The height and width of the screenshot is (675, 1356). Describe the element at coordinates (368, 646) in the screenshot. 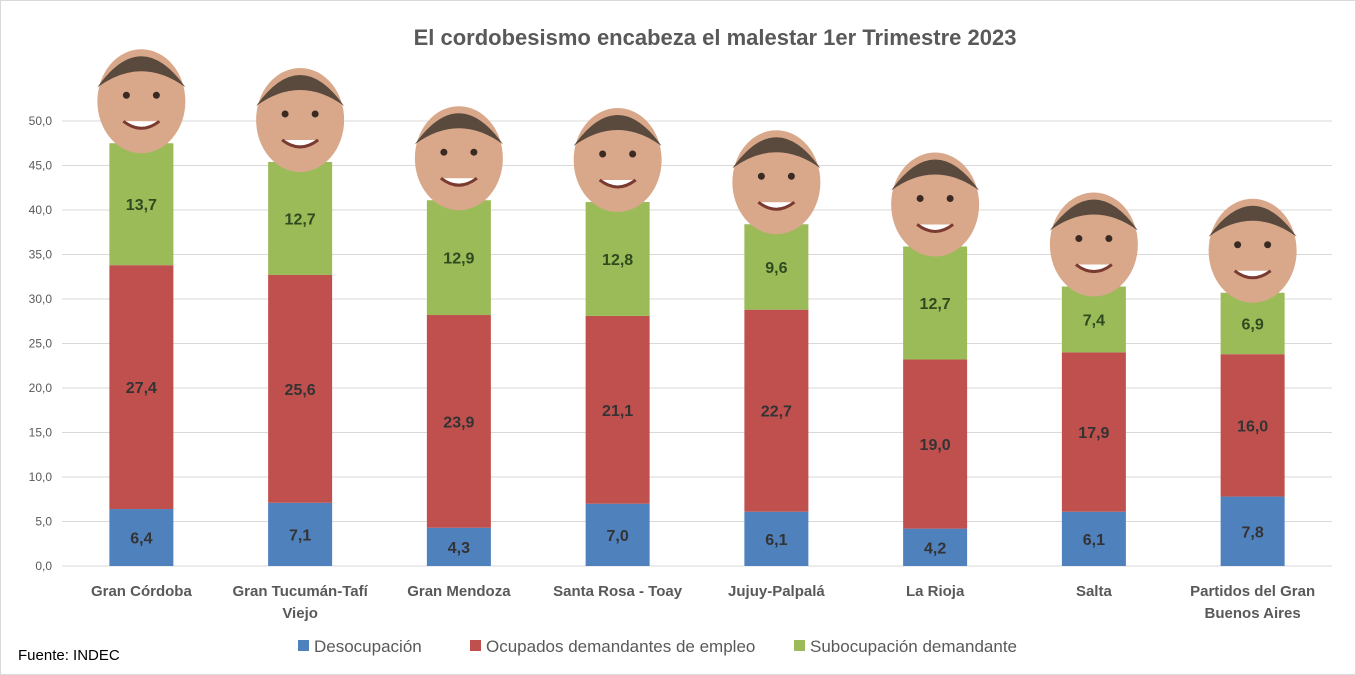

I see `legend-label: Desocupación` at that location.